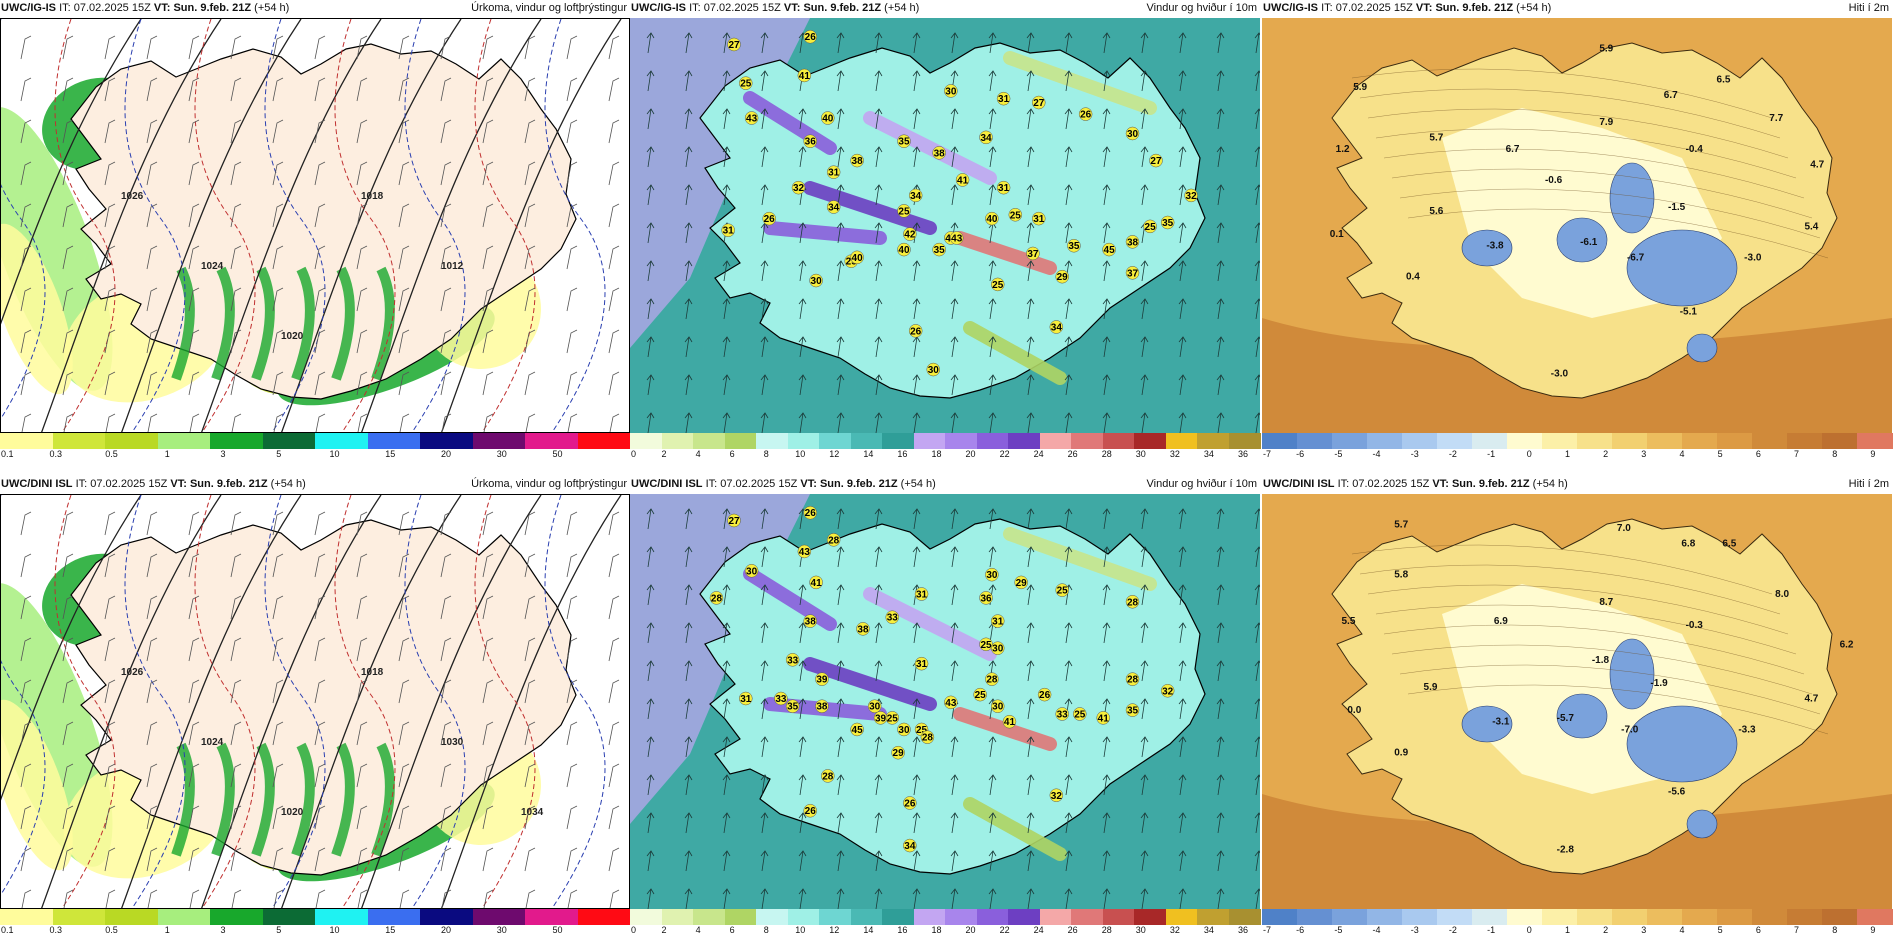 Image resolution: width=1900 pixels, height=950 pixels. What do you see at coordinates (1753, 257) in the screenshot?
I see `temperature-value: -3.0` at bounding box center [1753, 257].